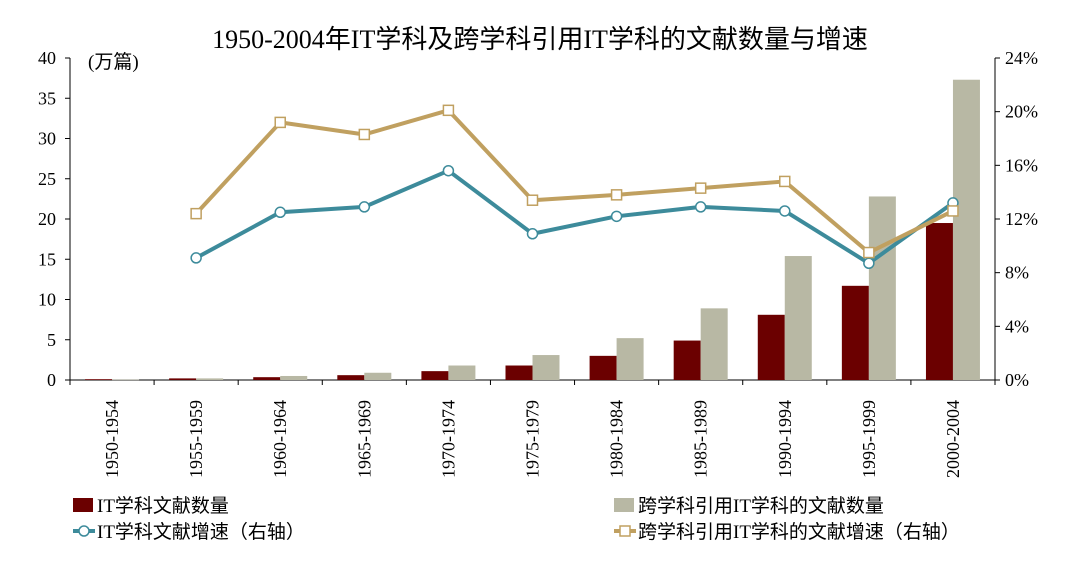 The height and width of the screenshot is (564, 1080). Describe the element at coordinates (1021, 112) in the screenshot. I see `right-tick-label: 20%` at that location.